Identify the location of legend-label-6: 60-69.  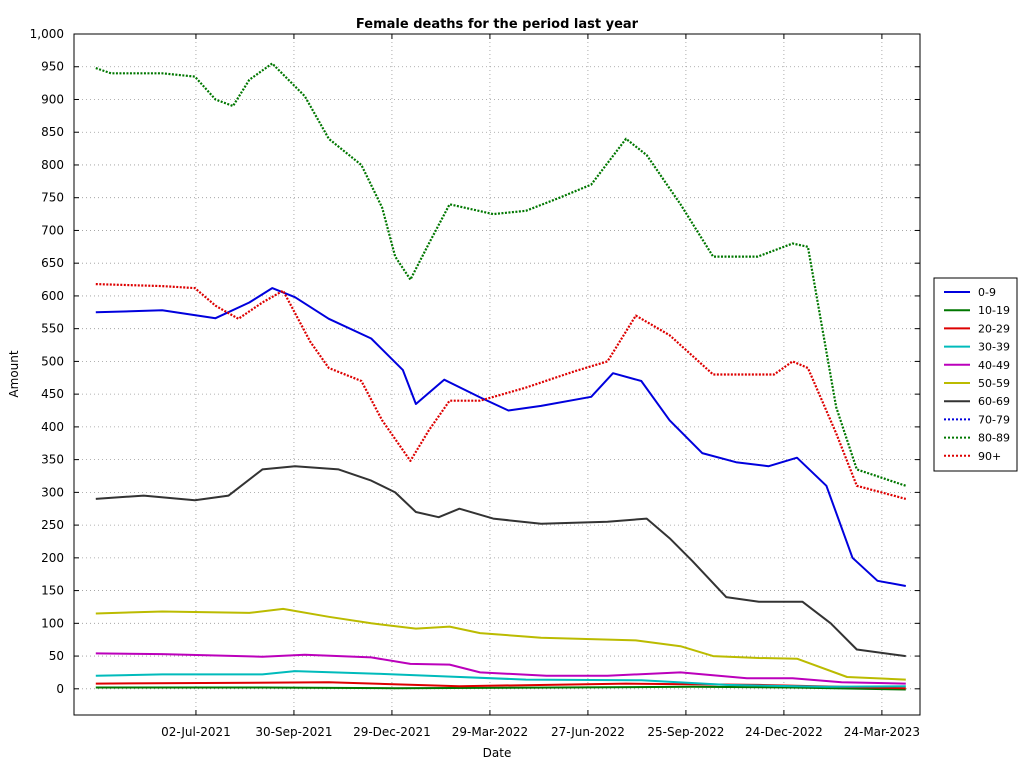
(994, 401).